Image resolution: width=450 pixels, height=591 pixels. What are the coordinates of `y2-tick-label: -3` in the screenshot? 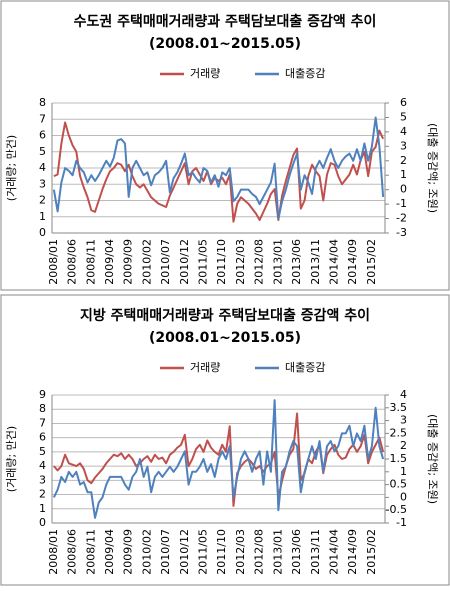 It's located at (401, 232).